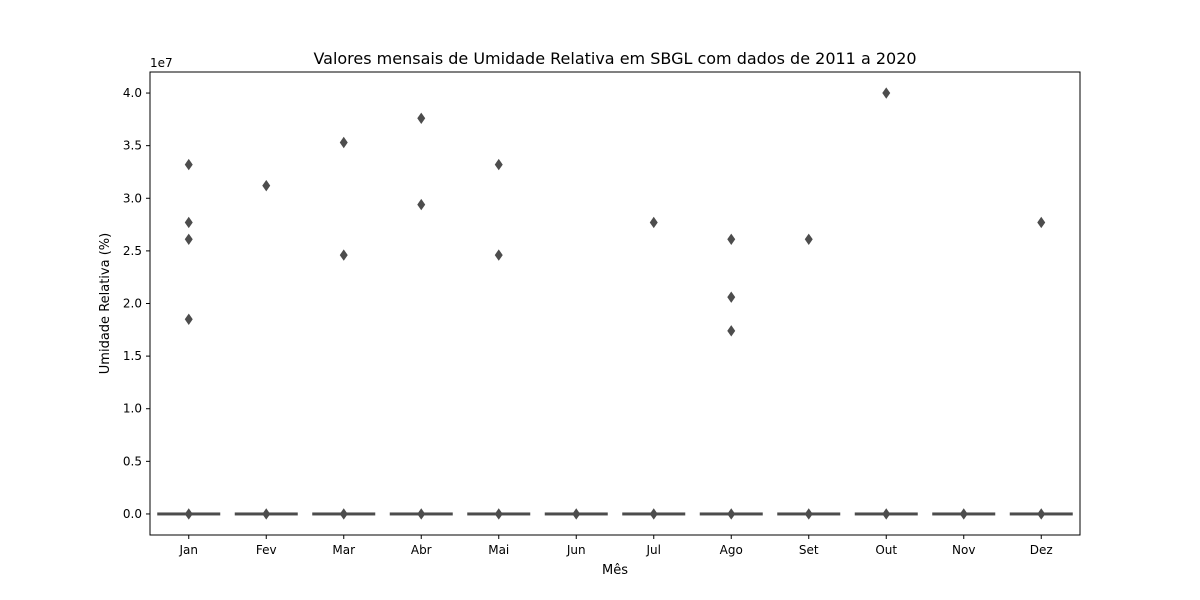 The width and height of the screenshot is (1200, 600). What do you see at coordinates (343, 550) in the screenshot?
I see `x-tick-label: Mar` at bounding box center [343, 550].